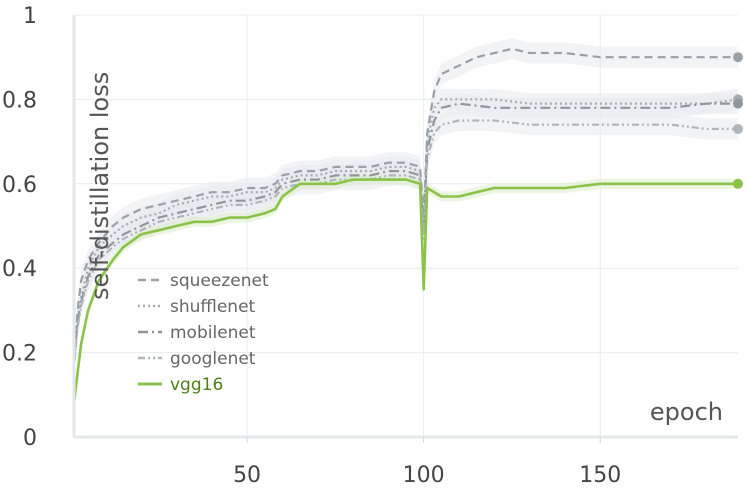 Image resolution: width=747 pixels, height=494 pixels. What do you see at coordinates (213, 359) in the screenshot?
I see `legend-label-googlenet: googlenet` at bounding box center [213, 359].